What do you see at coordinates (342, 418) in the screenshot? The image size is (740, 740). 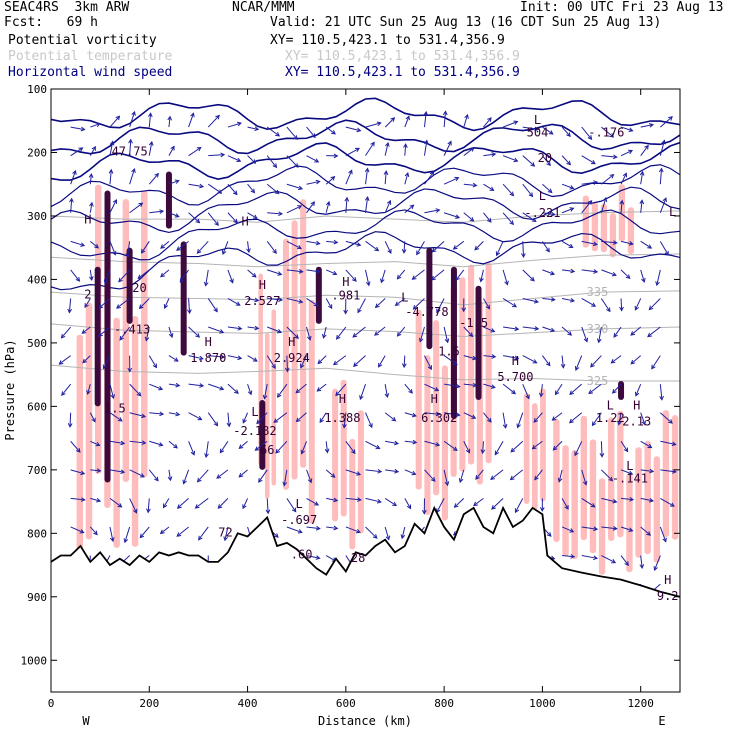 I see `contour-annotation: 1.388` at bounding box center [342, 418].